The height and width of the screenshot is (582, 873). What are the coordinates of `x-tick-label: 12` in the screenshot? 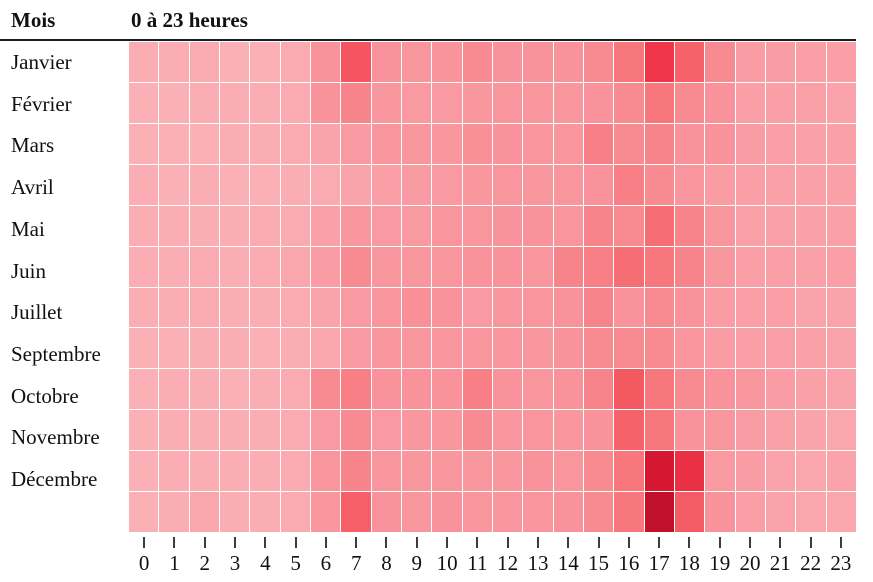 It's located at (508, 563).